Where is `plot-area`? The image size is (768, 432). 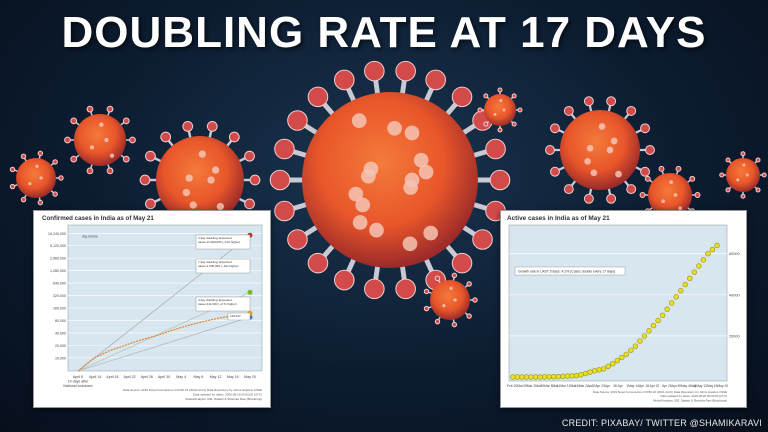 plot-area is located at coordinates (618, 303).